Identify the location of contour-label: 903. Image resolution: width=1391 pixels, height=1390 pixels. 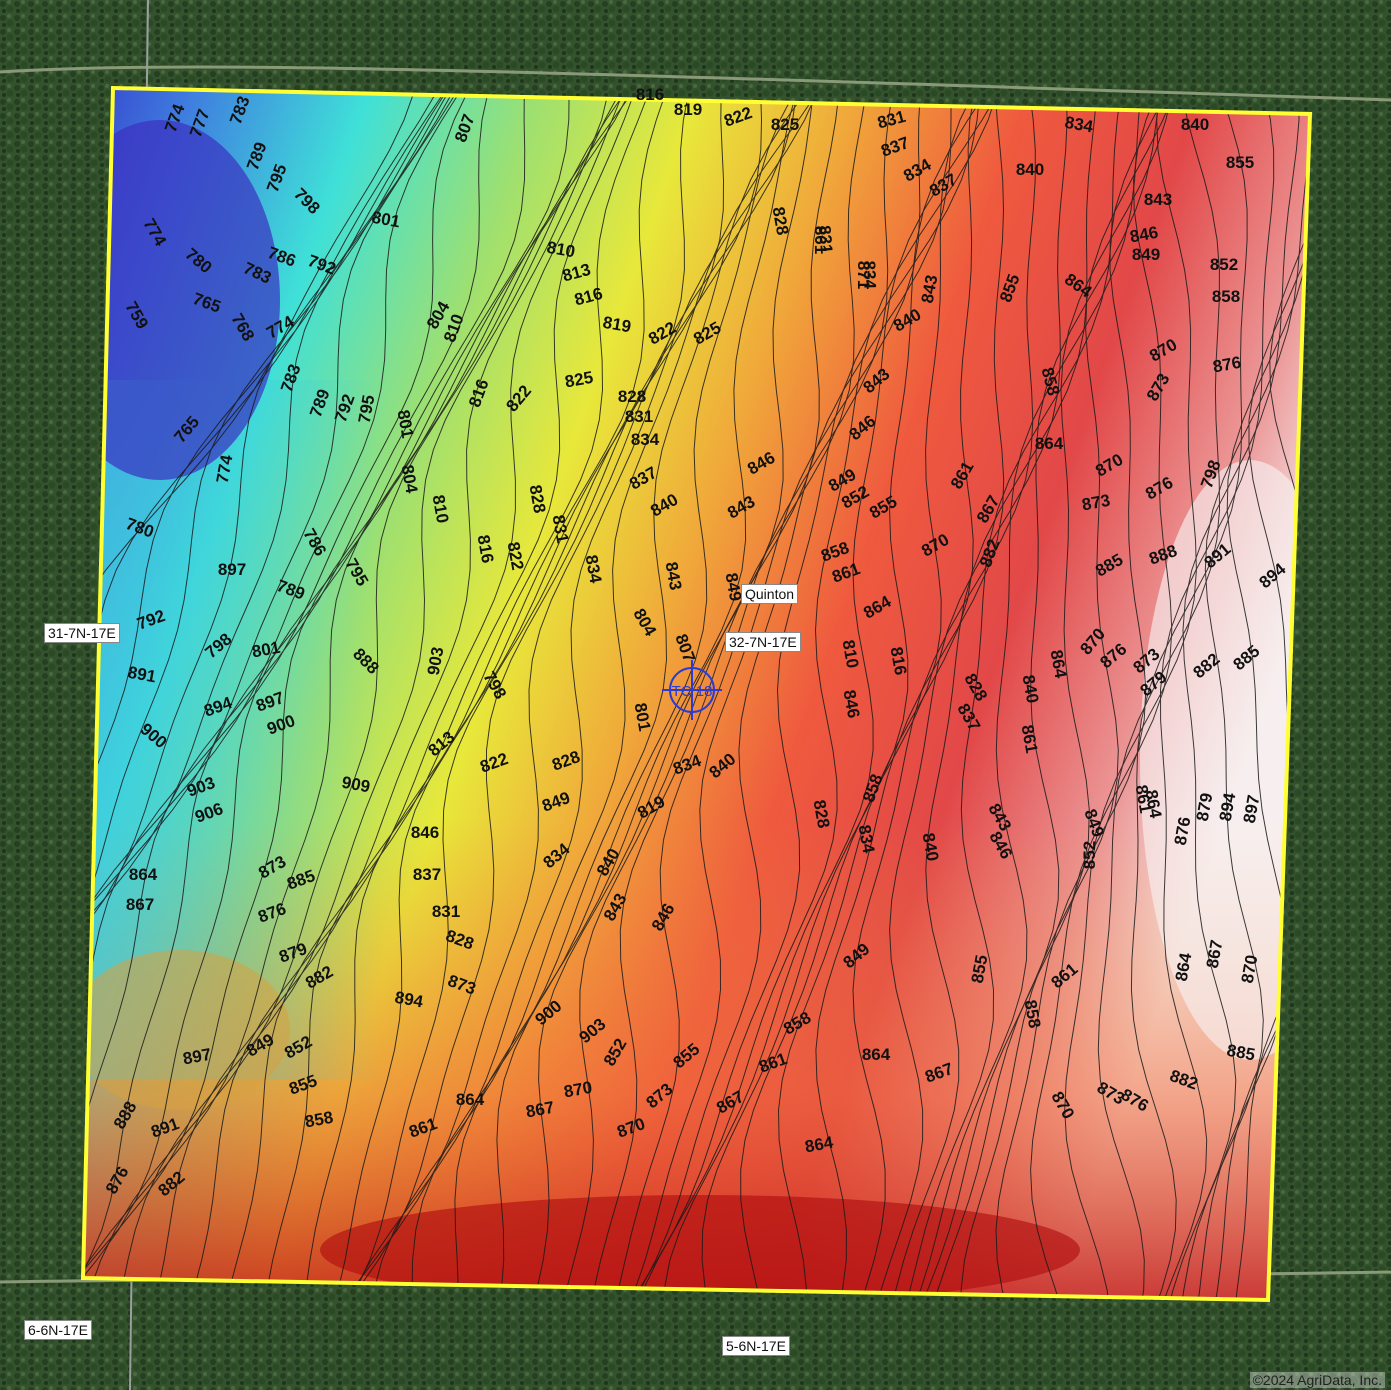
(436, 660).